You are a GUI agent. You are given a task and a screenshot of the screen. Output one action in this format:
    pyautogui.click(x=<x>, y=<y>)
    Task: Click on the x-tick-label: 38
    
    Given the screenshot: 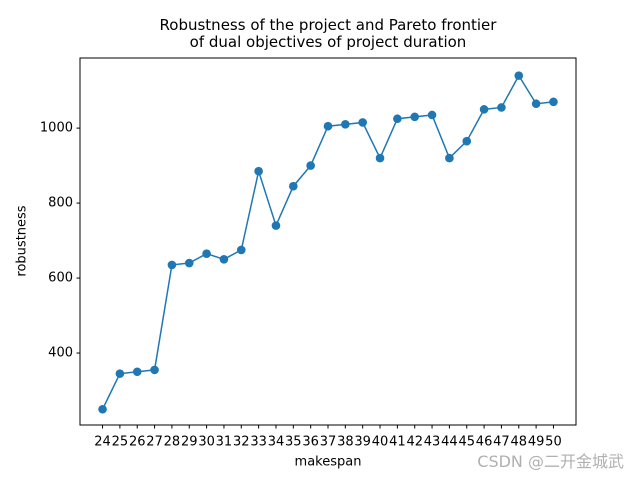 What is the action you would take?
    pyautogui.click(x=345, y=442)
    